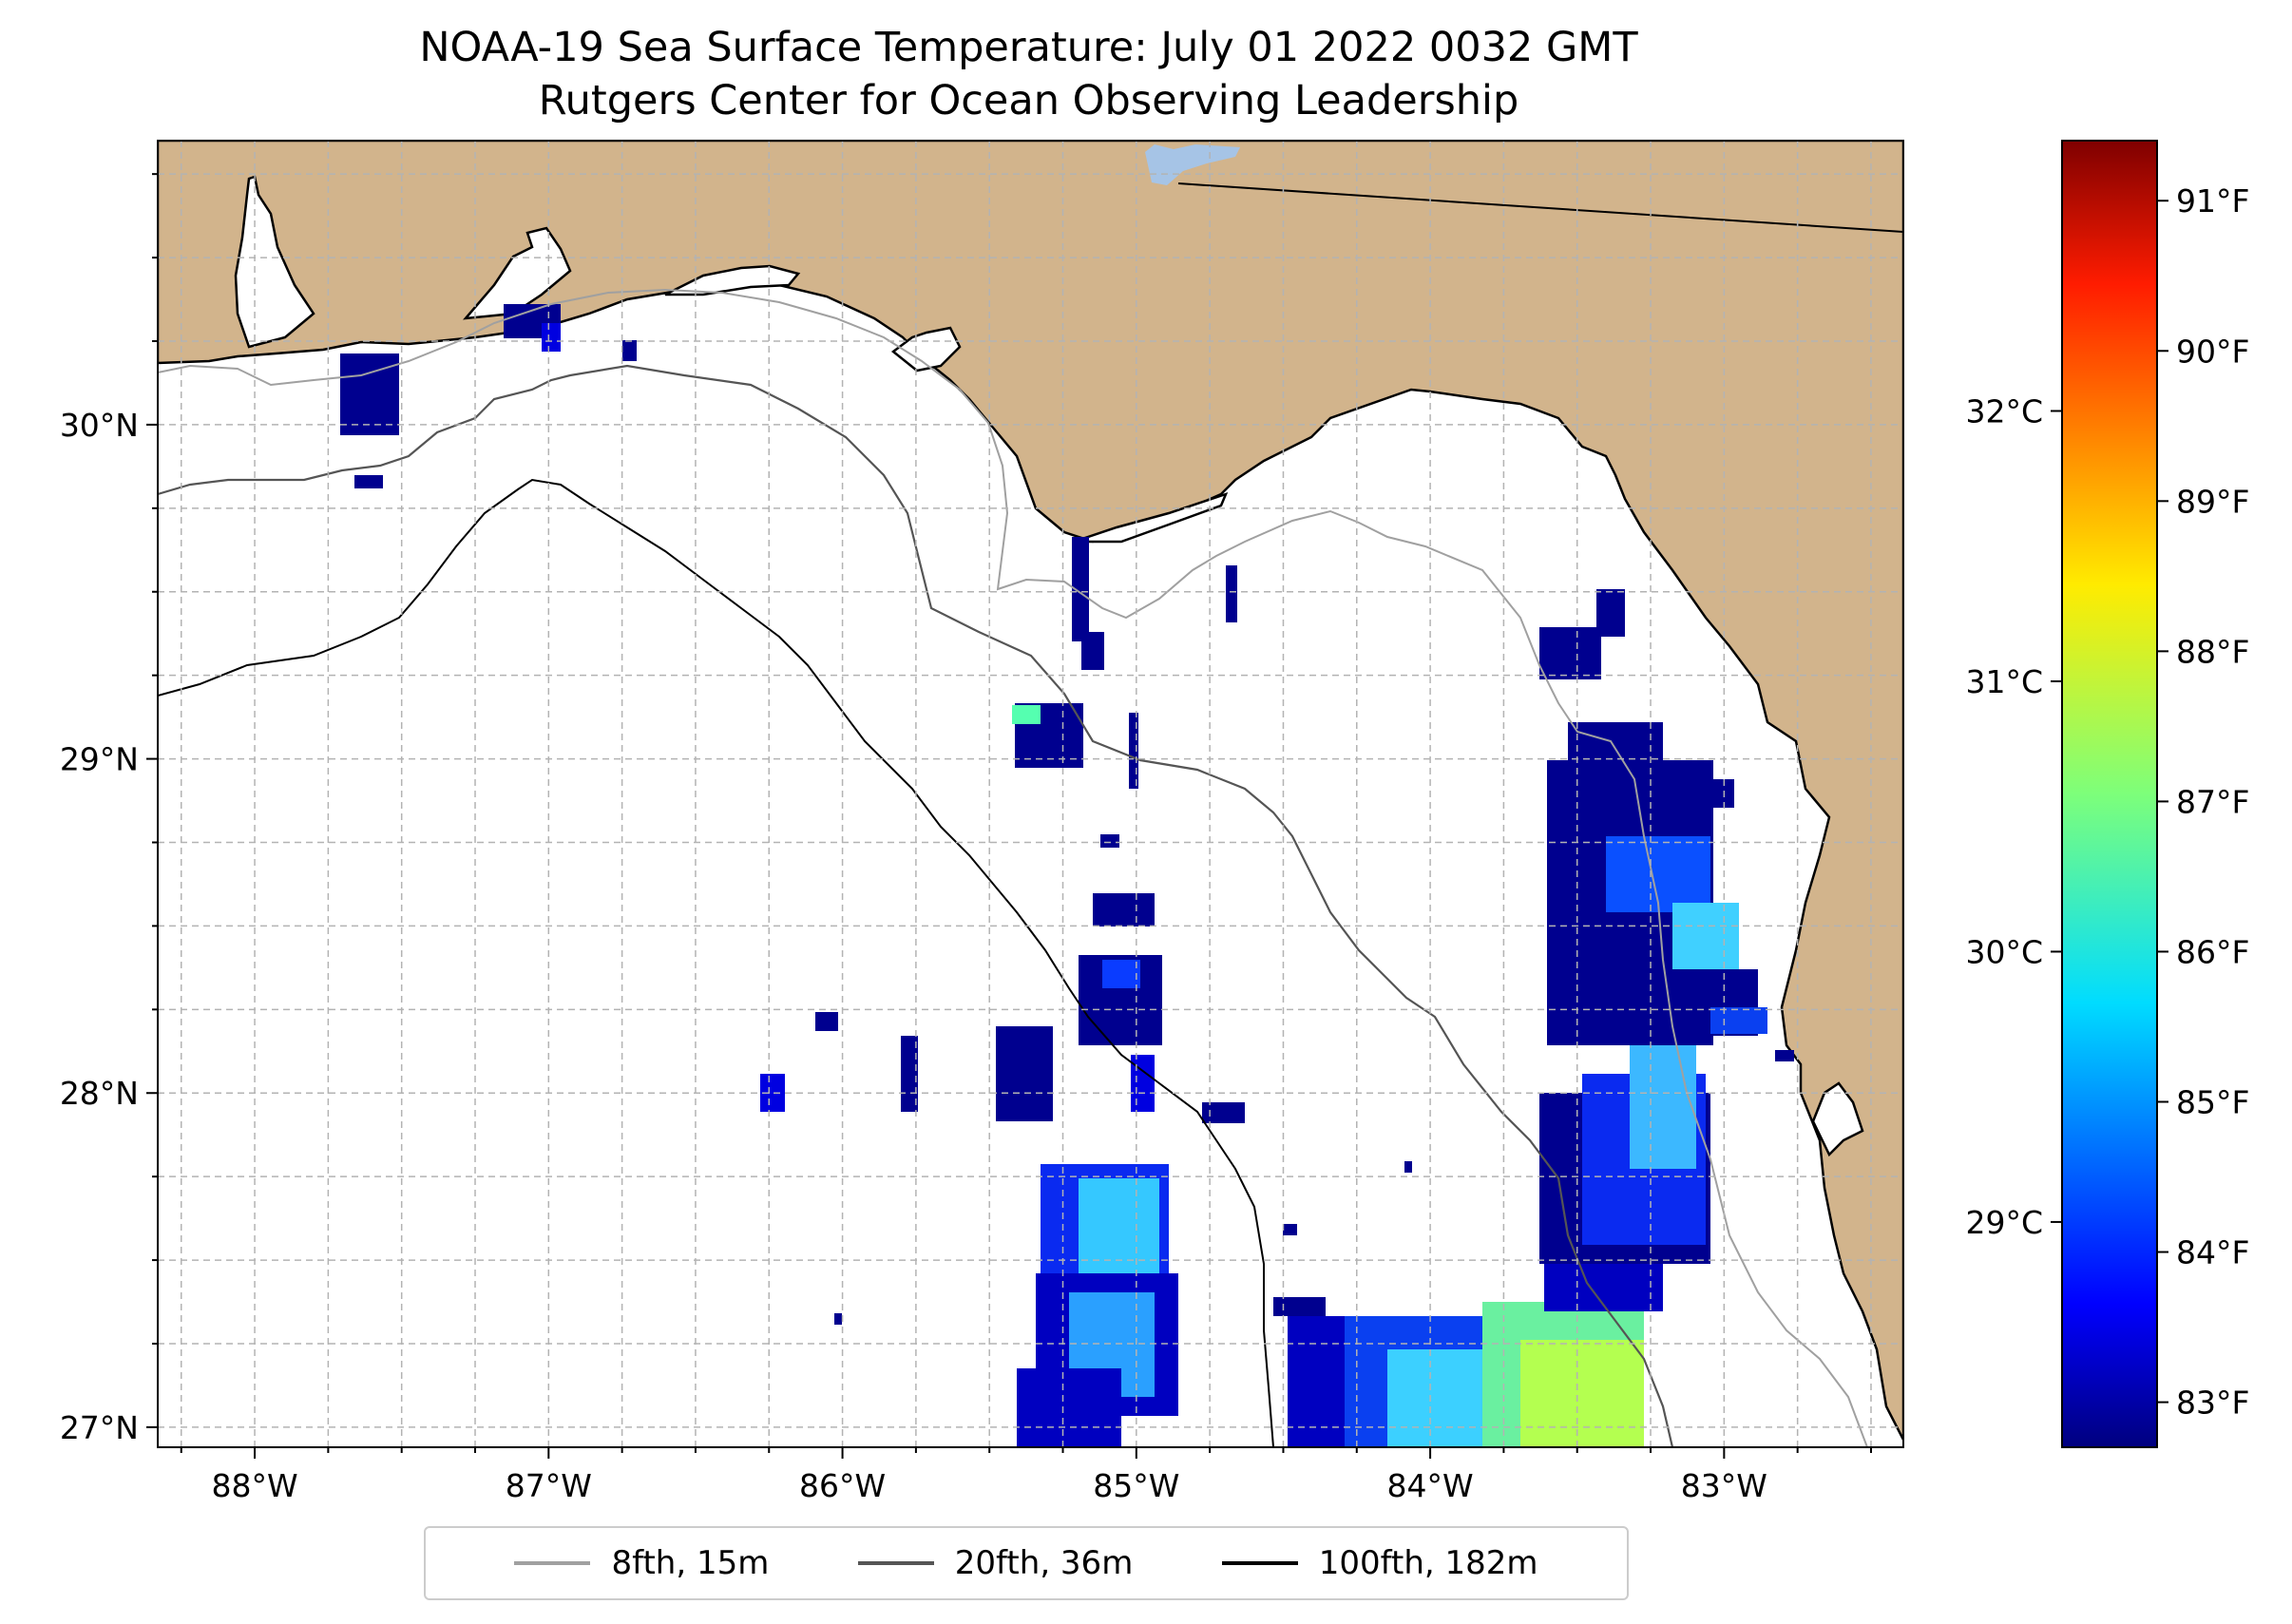 This screenshot has width=2292, height=1624. I want to click on lat-tick-labels: 27°N 28°N 29°N 30°N, so click(99, 926).